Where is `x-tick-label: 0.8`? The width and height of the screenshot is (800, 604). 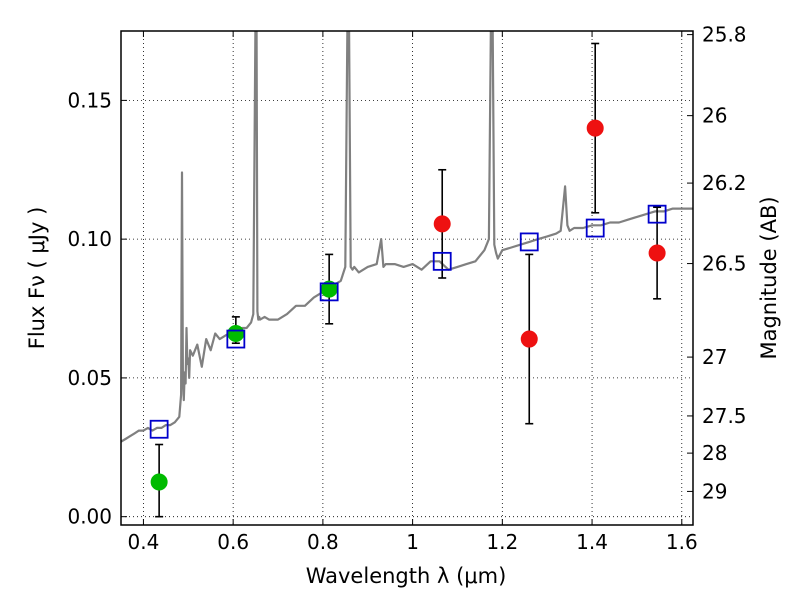
x-tick-label: 0.8 is located at coordinates (323, 542).